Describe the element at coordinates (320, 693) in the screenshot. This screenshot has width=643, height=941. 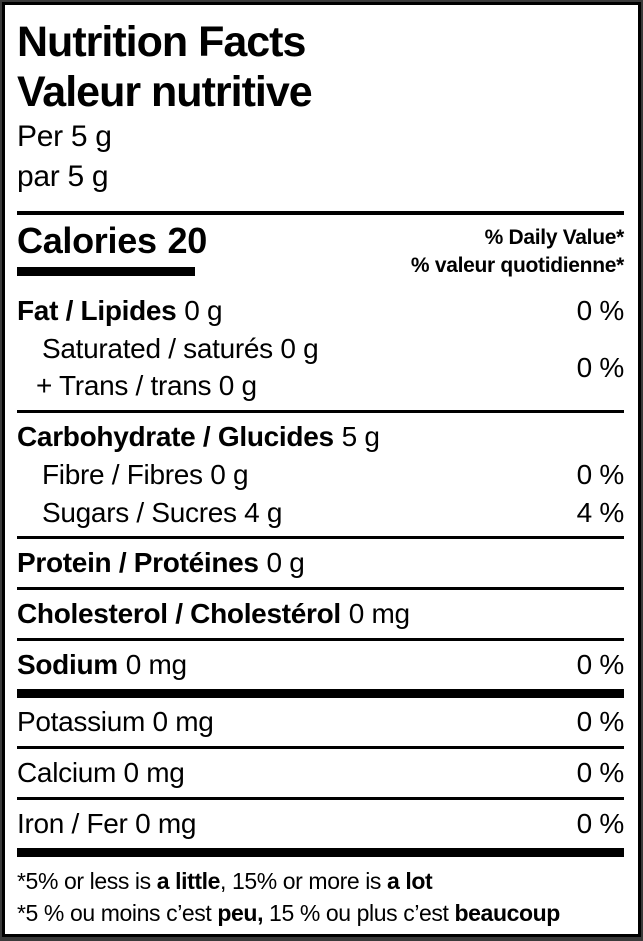
I see `divider-thick-sodium` at that location.